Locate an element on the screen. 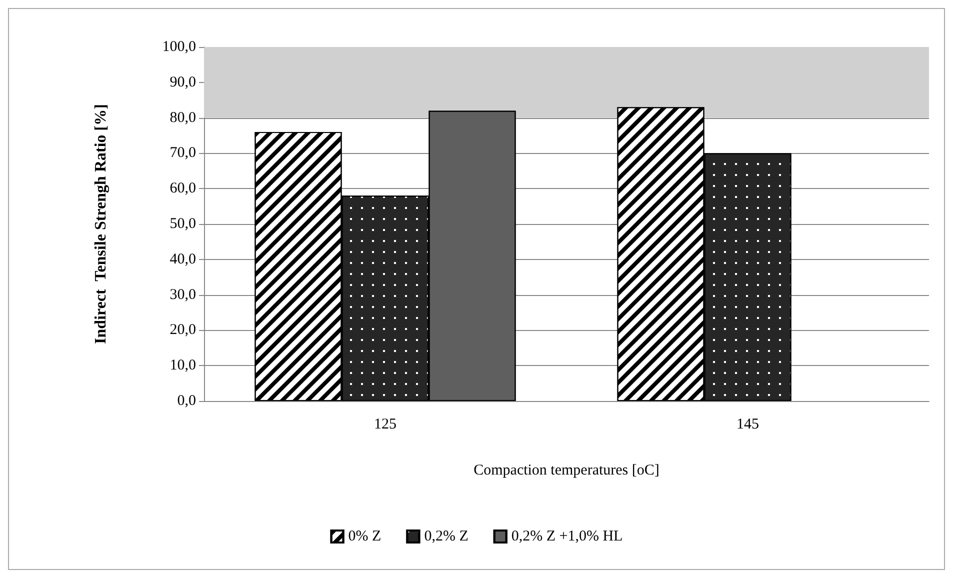 This screenshot has width=955, height=578. y-tick-label: 60,0 is located at coordinates (183, 188).